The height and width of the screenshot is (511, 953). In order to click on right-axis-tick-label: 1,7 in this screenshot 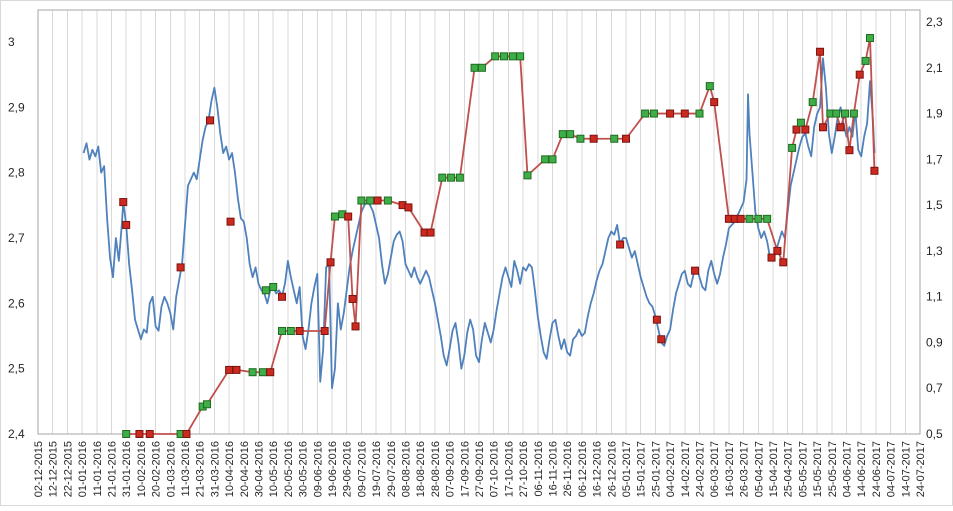, I will do `click(934, 159)`.